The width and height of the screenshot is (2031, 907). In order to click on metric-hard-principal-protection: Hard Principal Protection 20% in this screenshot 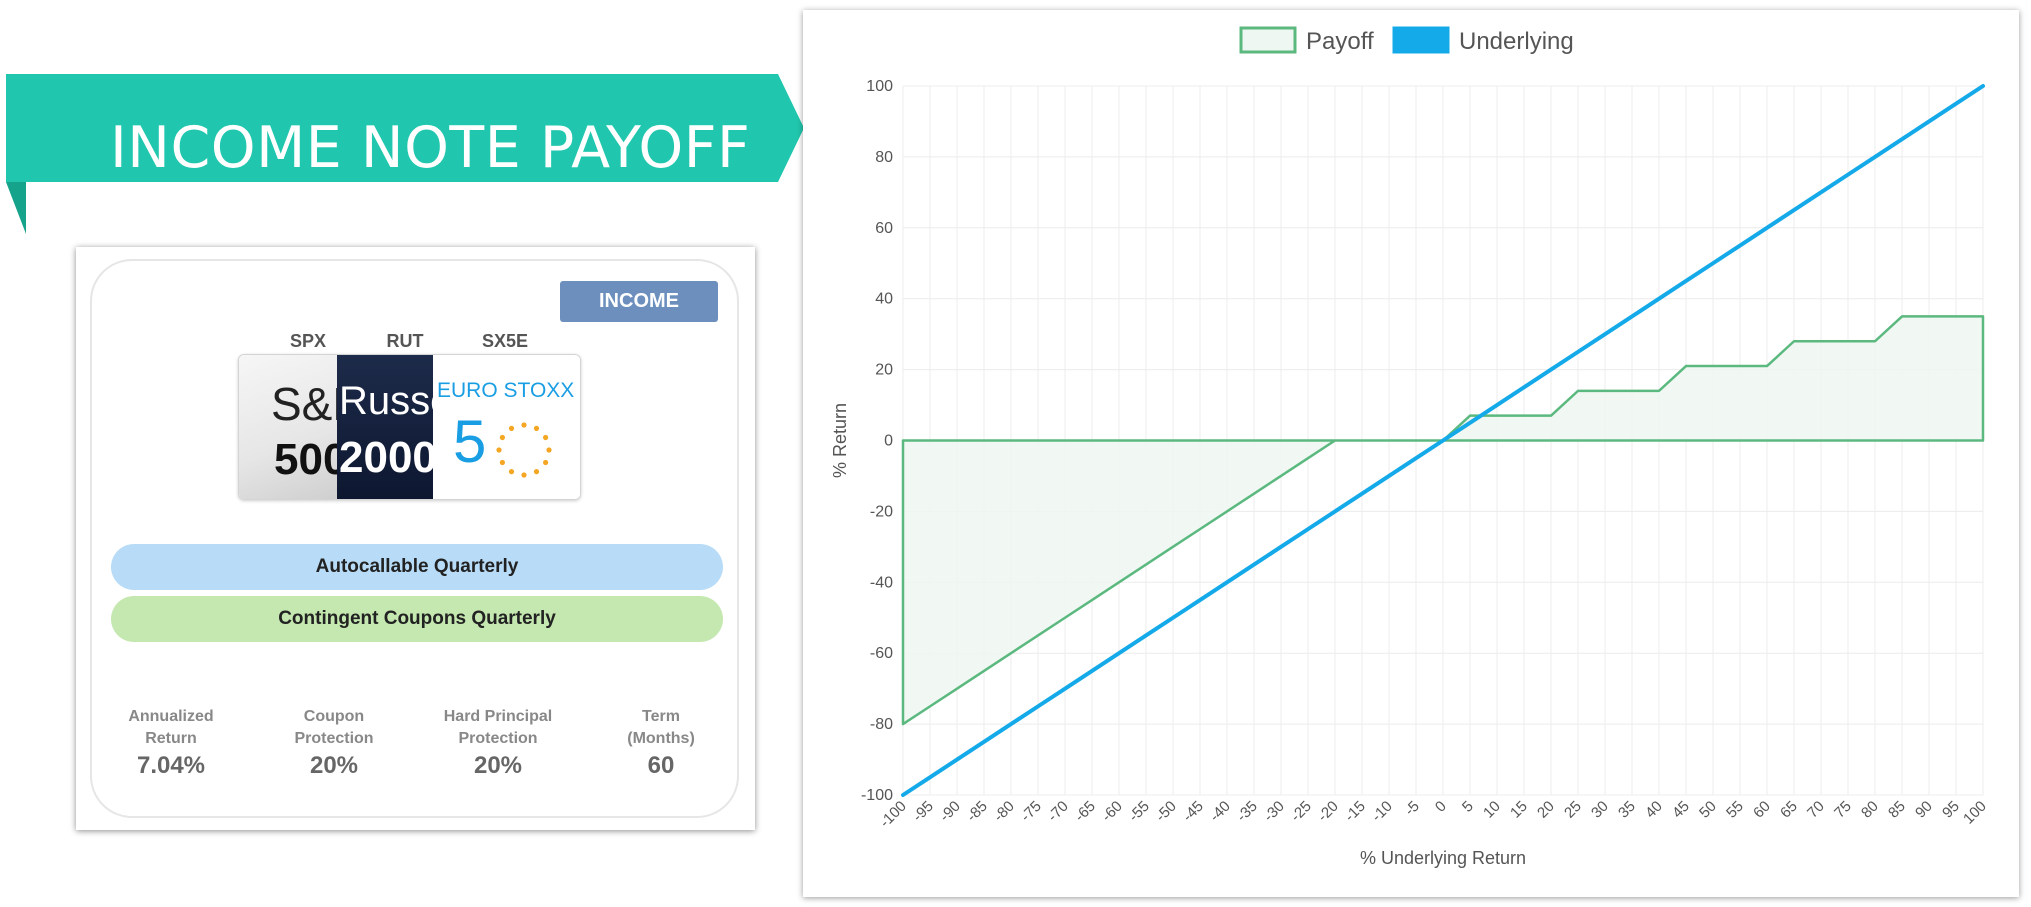, I will do `click(498, 743)`.